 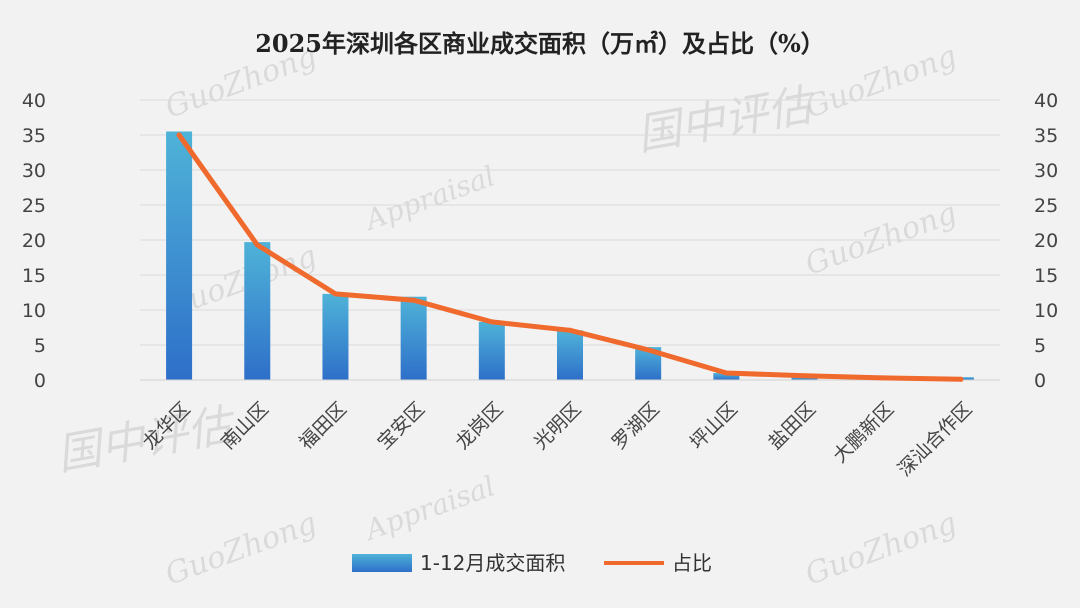 I want to click on y-left-tick-label: 30, so click(x=34, y=171).